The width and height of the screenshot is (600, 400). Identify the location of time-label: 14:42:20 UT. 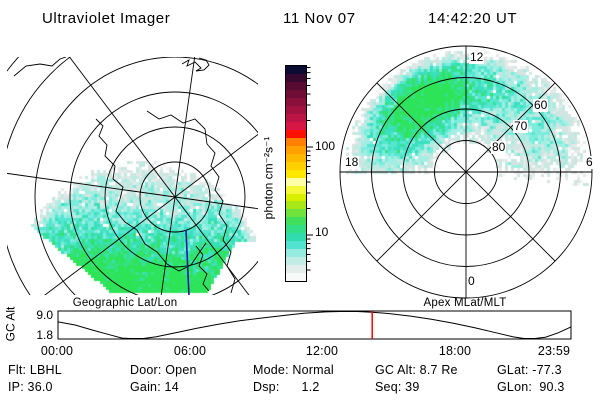
(473, 18).